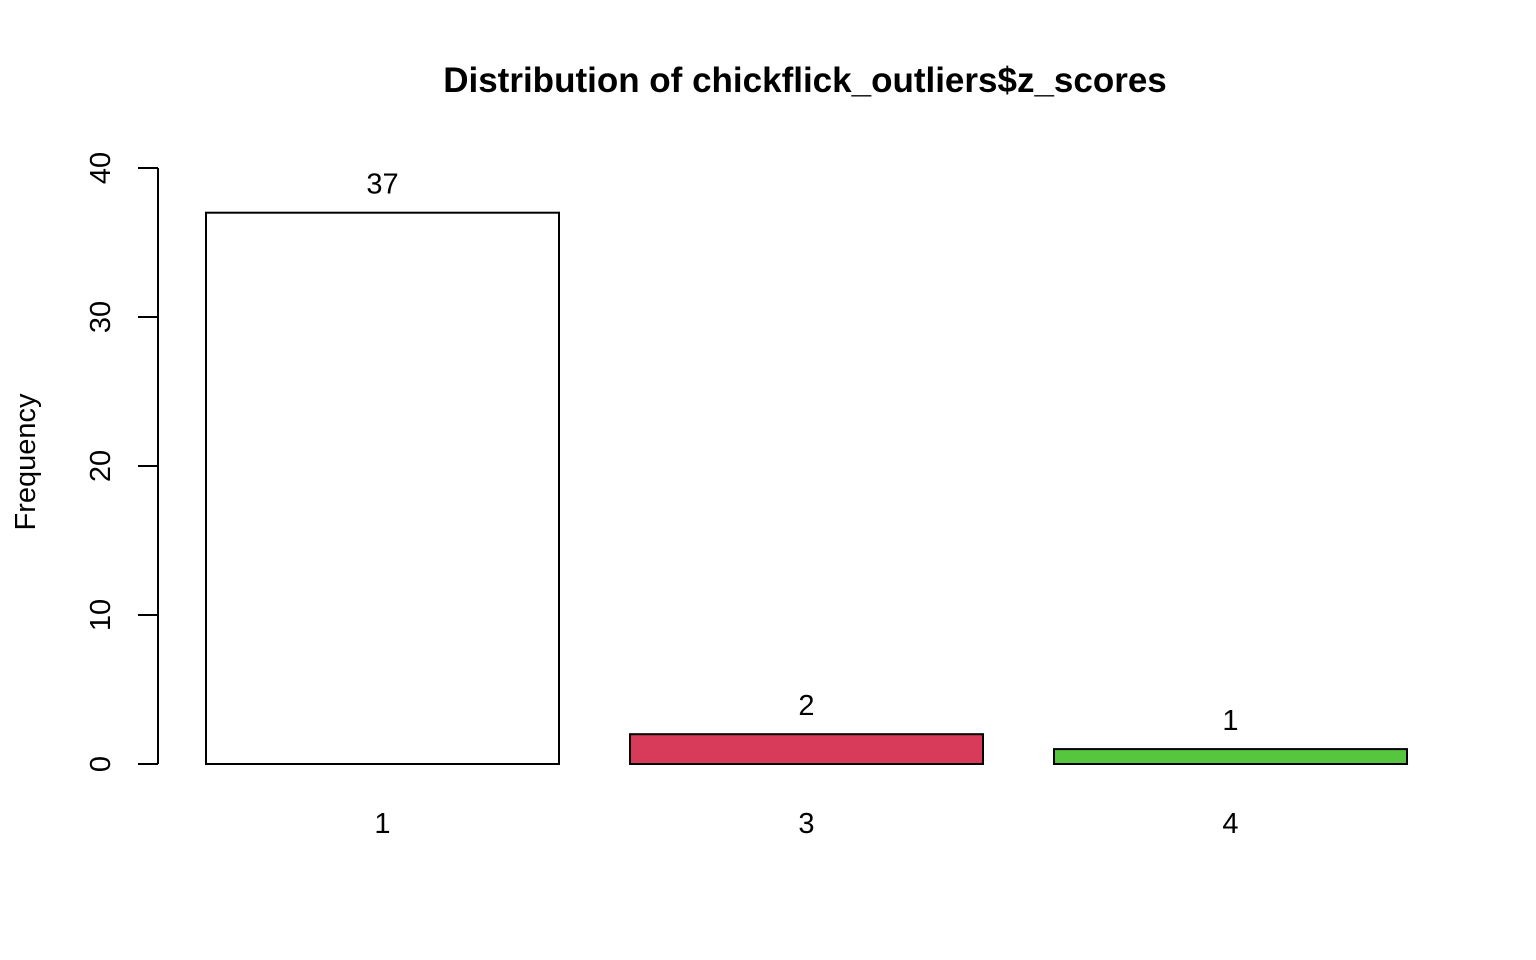  Describe the element at coordinates (382, 824) in the screenshot. I see `x-tick-label: 1` at that location.